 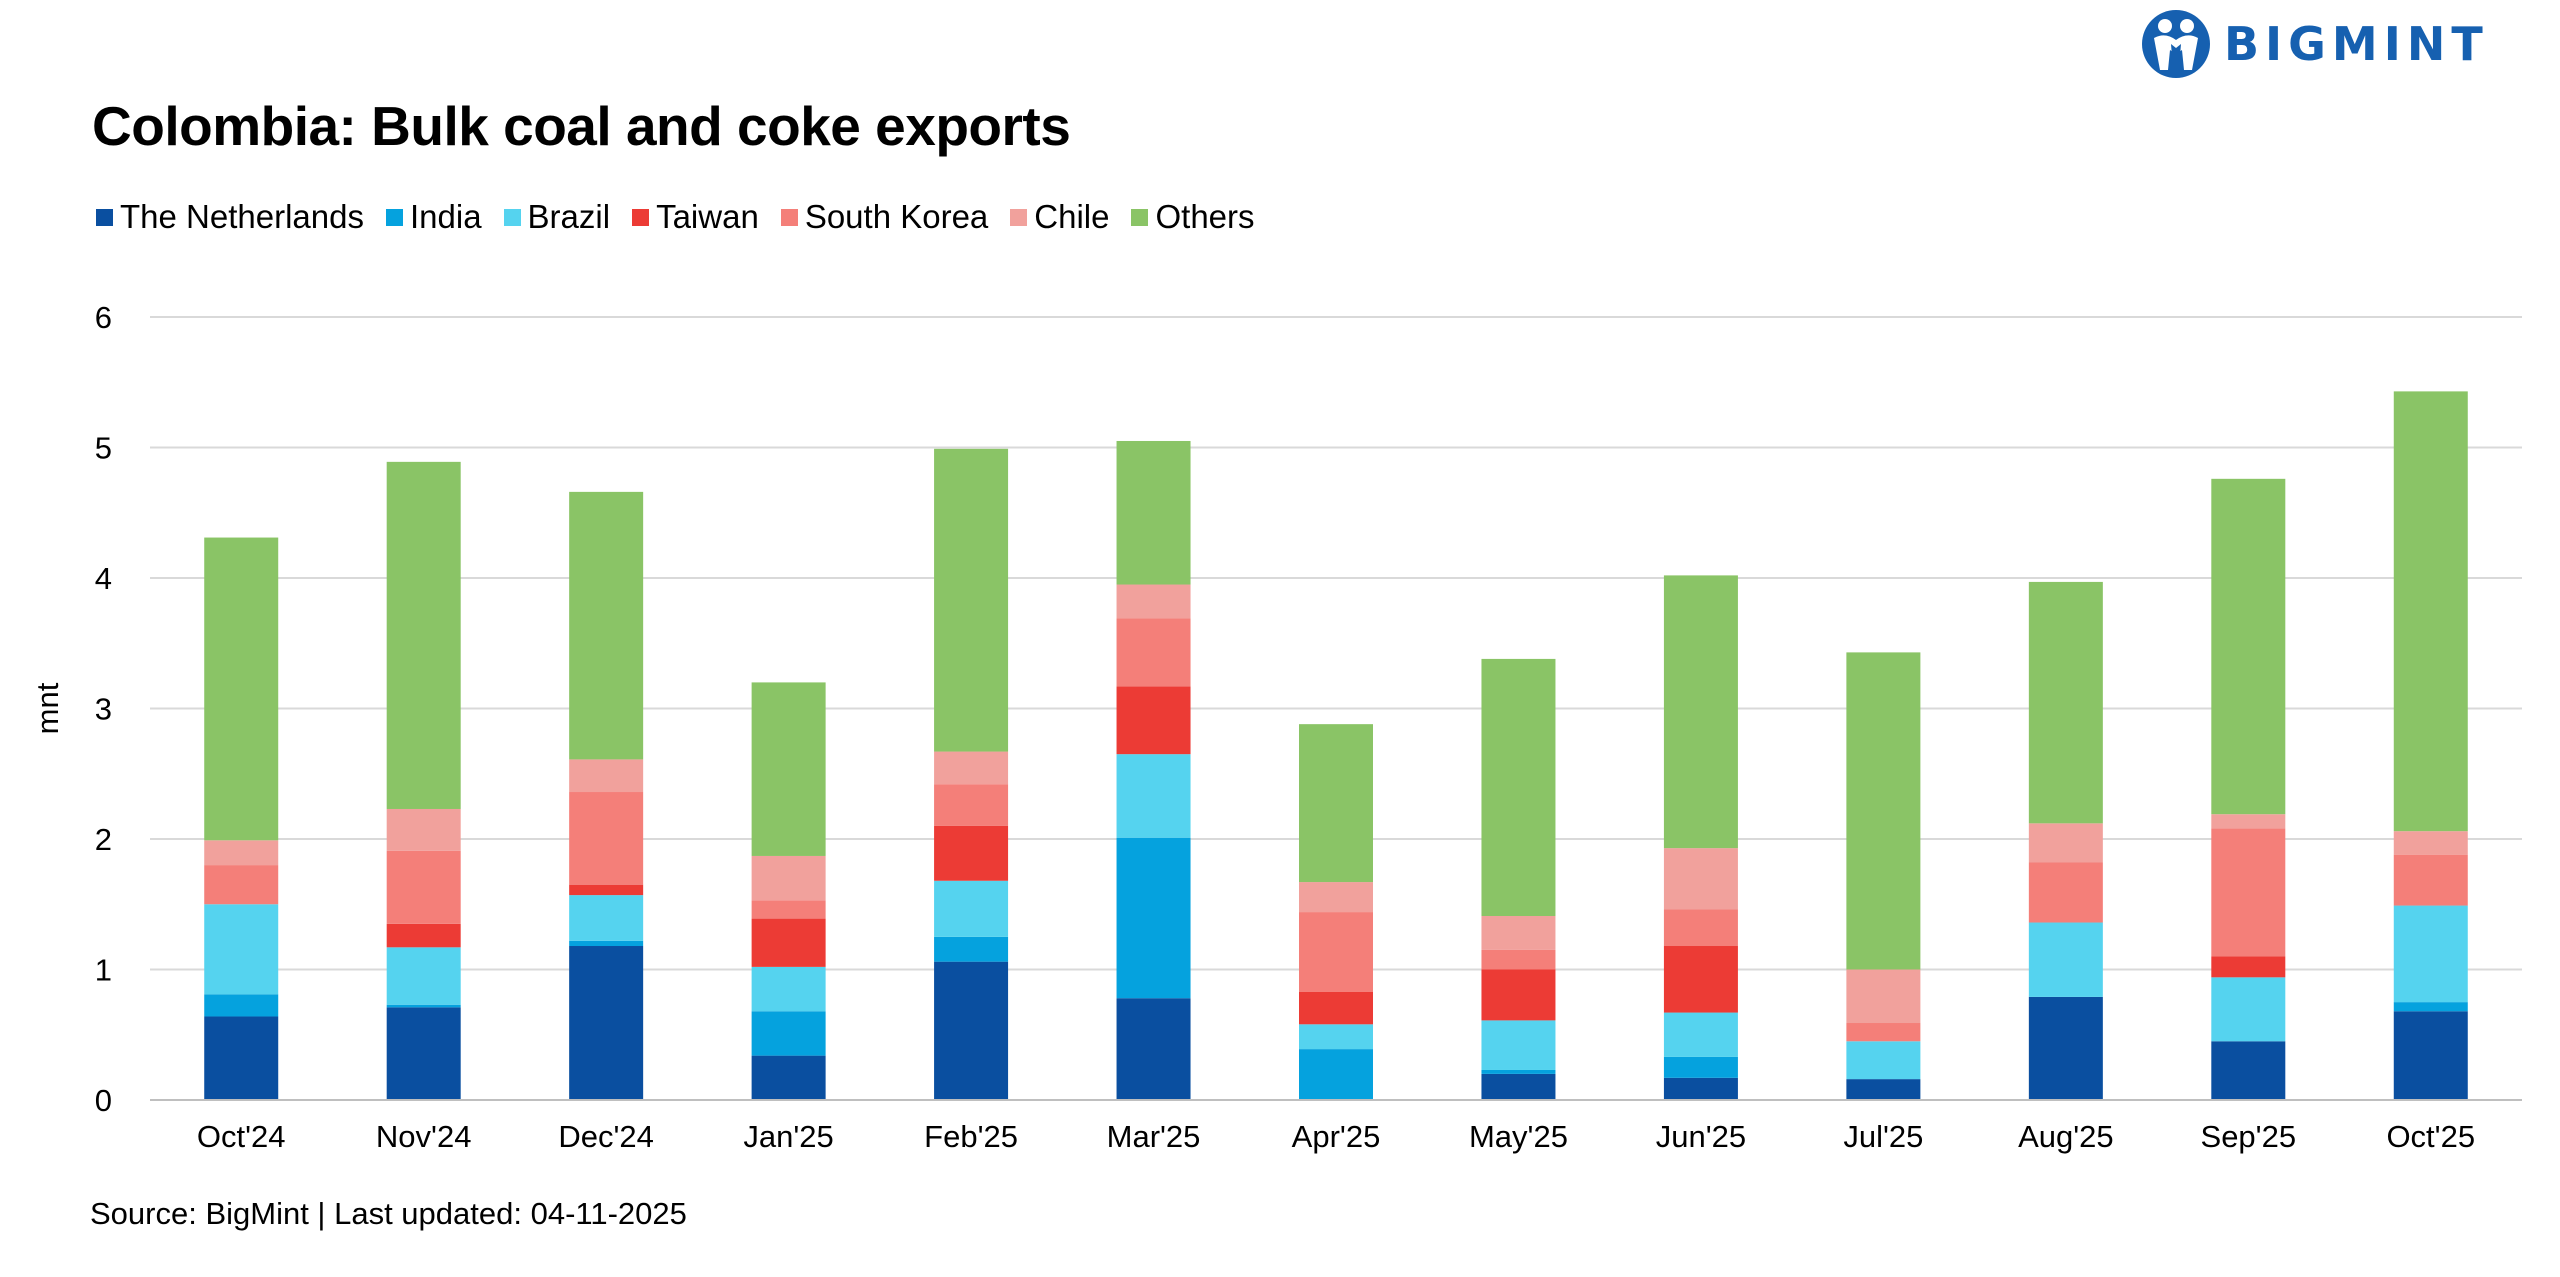 What do you see at coordinates (1072, 216) in the screenshot?
I see `legend-label: Chile` at bounding box center [1072, 216].